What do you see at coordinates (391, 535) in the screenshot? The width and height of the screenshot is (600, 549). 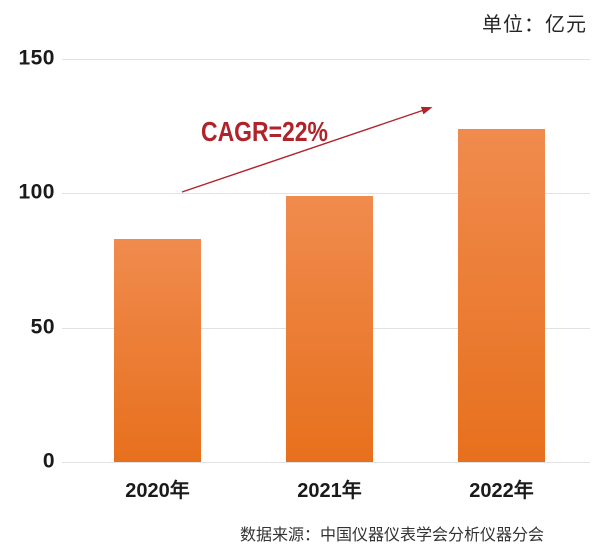 I see `data-source-caption: 数据来源：中国仪器仪表学会分析仪器分会` at bounding box center [391, 535].